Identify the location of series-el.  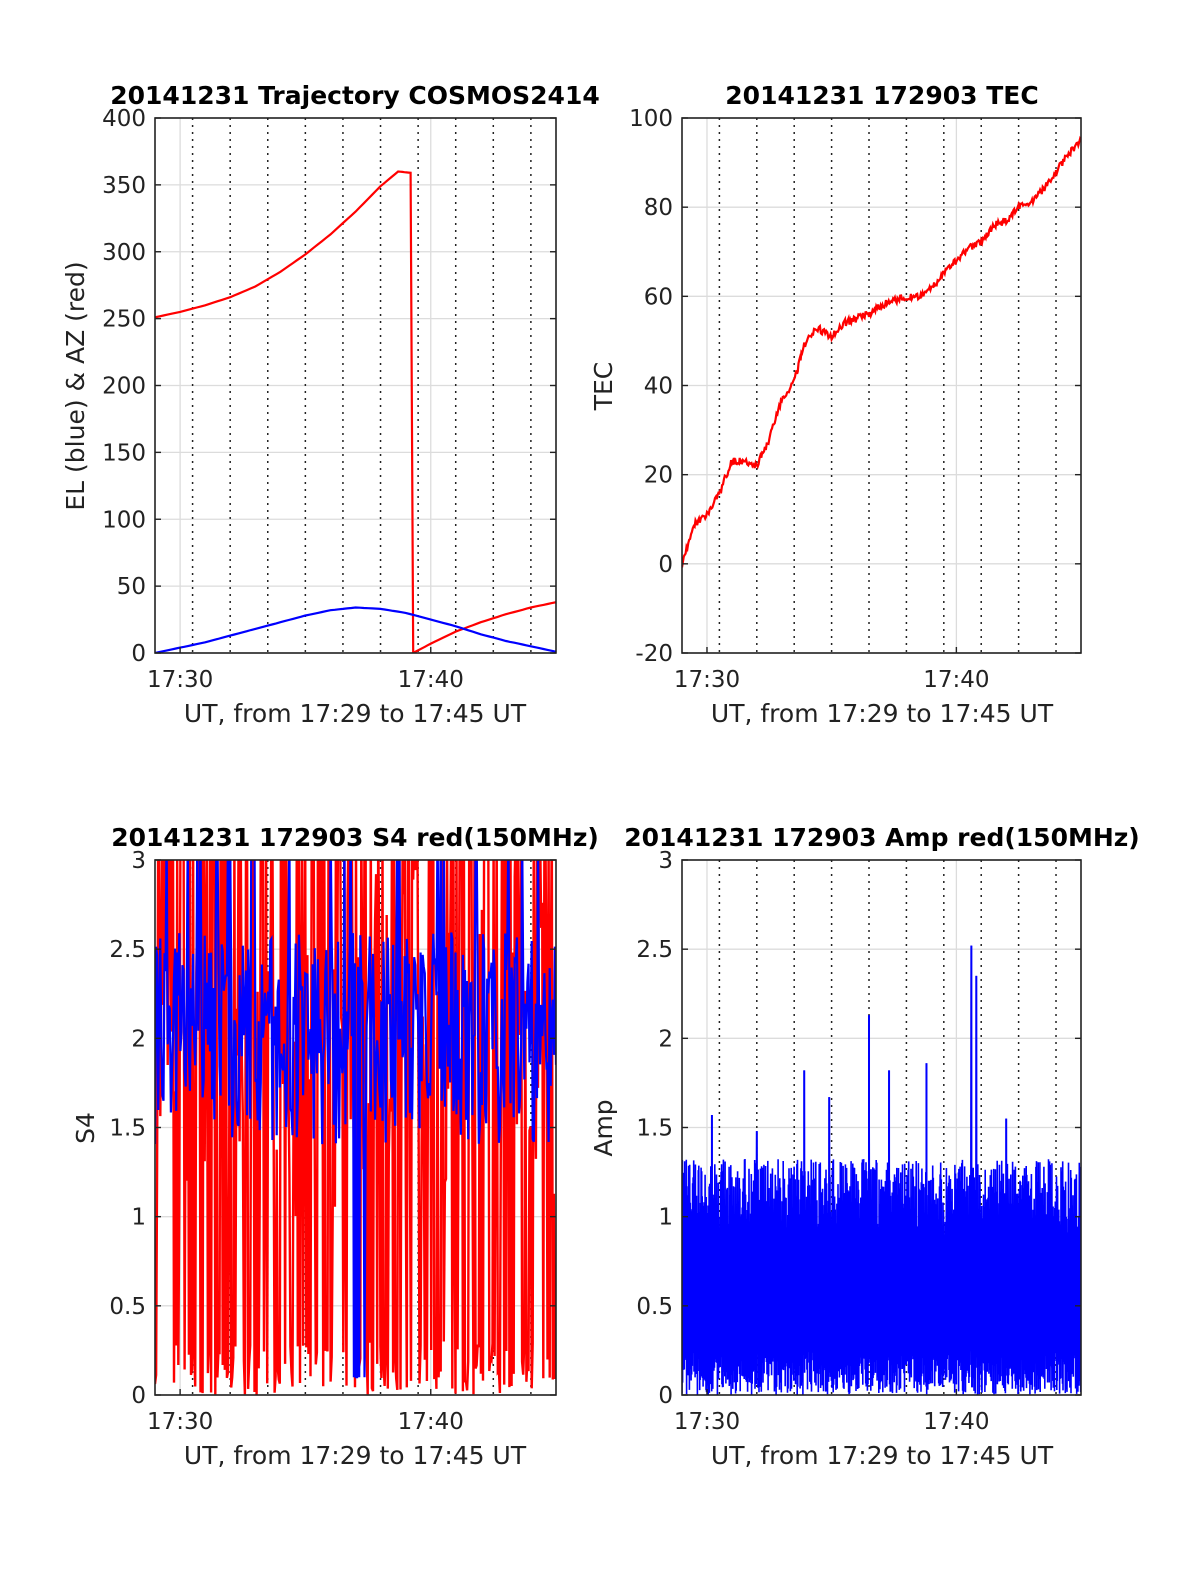
(355, 629).